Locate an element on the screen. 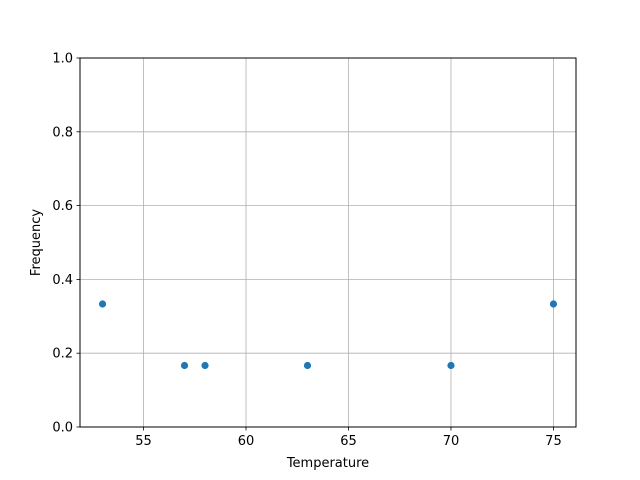 The image size is (640, 480). x-tick-label: 60 is located at coordinates (246, 441).